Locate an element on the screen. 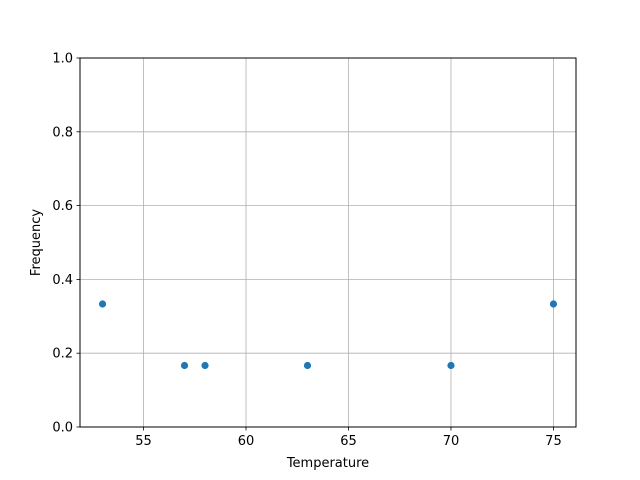 The image size is (640, 480). x-tick-label: 60 is located at coordinates (246, 441).